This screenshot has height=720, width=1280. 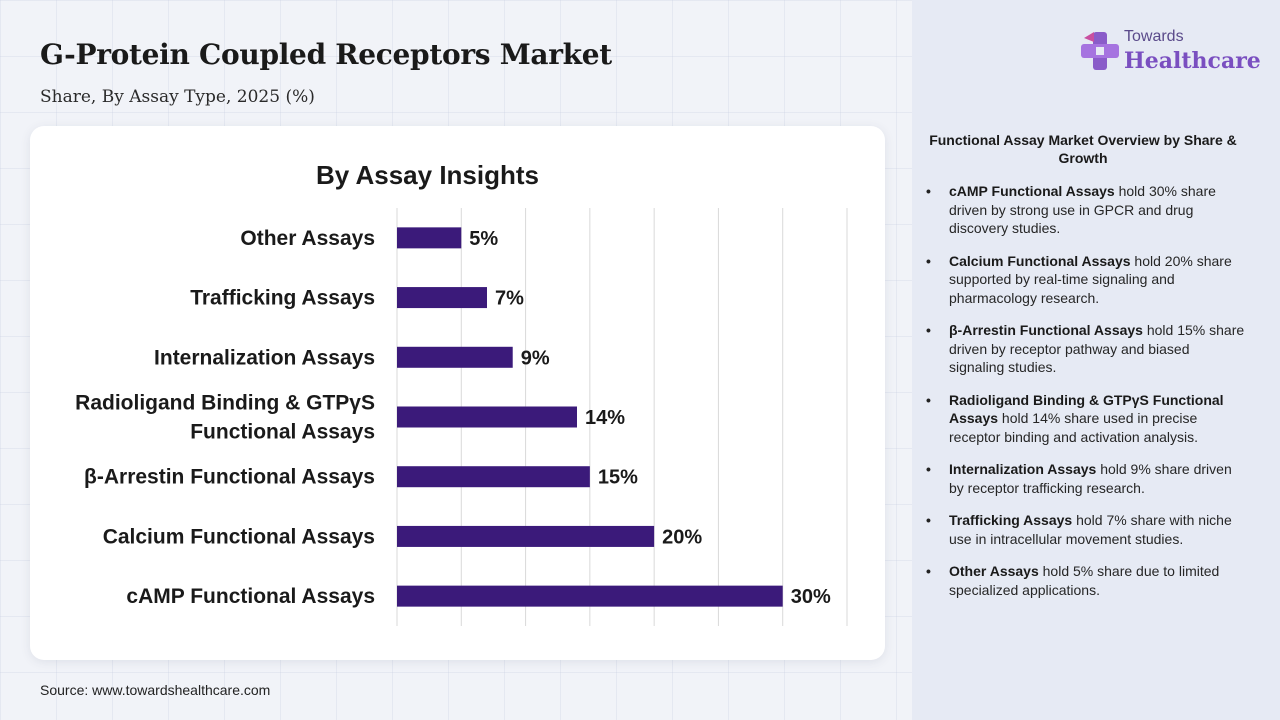 I want to click on data-label: 15%, so click(x=618, y=478).